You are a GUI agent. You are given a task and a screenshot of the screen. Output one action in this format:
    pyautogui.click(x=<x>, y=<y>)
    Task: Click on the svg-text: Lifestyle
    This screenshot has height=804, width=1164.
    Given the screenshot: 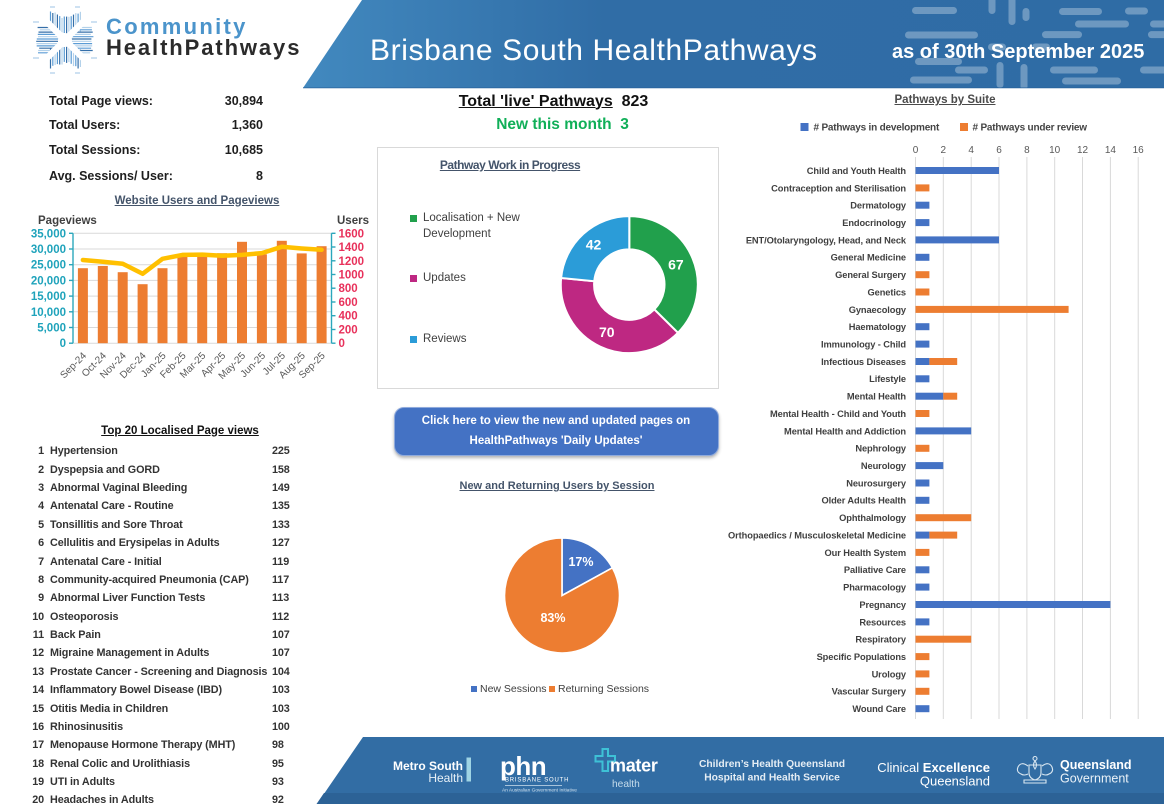 What is the action you would take?
    pyautogui.click(x=887, y=379)
    